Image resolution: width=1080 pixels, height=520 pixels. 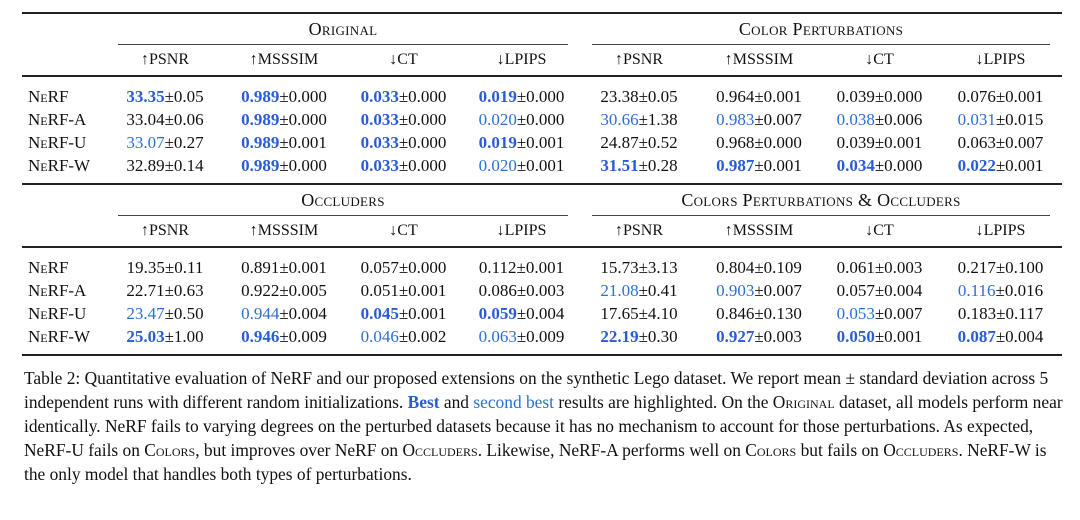 I want to click on metric-value: 0.033, so click(x=379, y=96).